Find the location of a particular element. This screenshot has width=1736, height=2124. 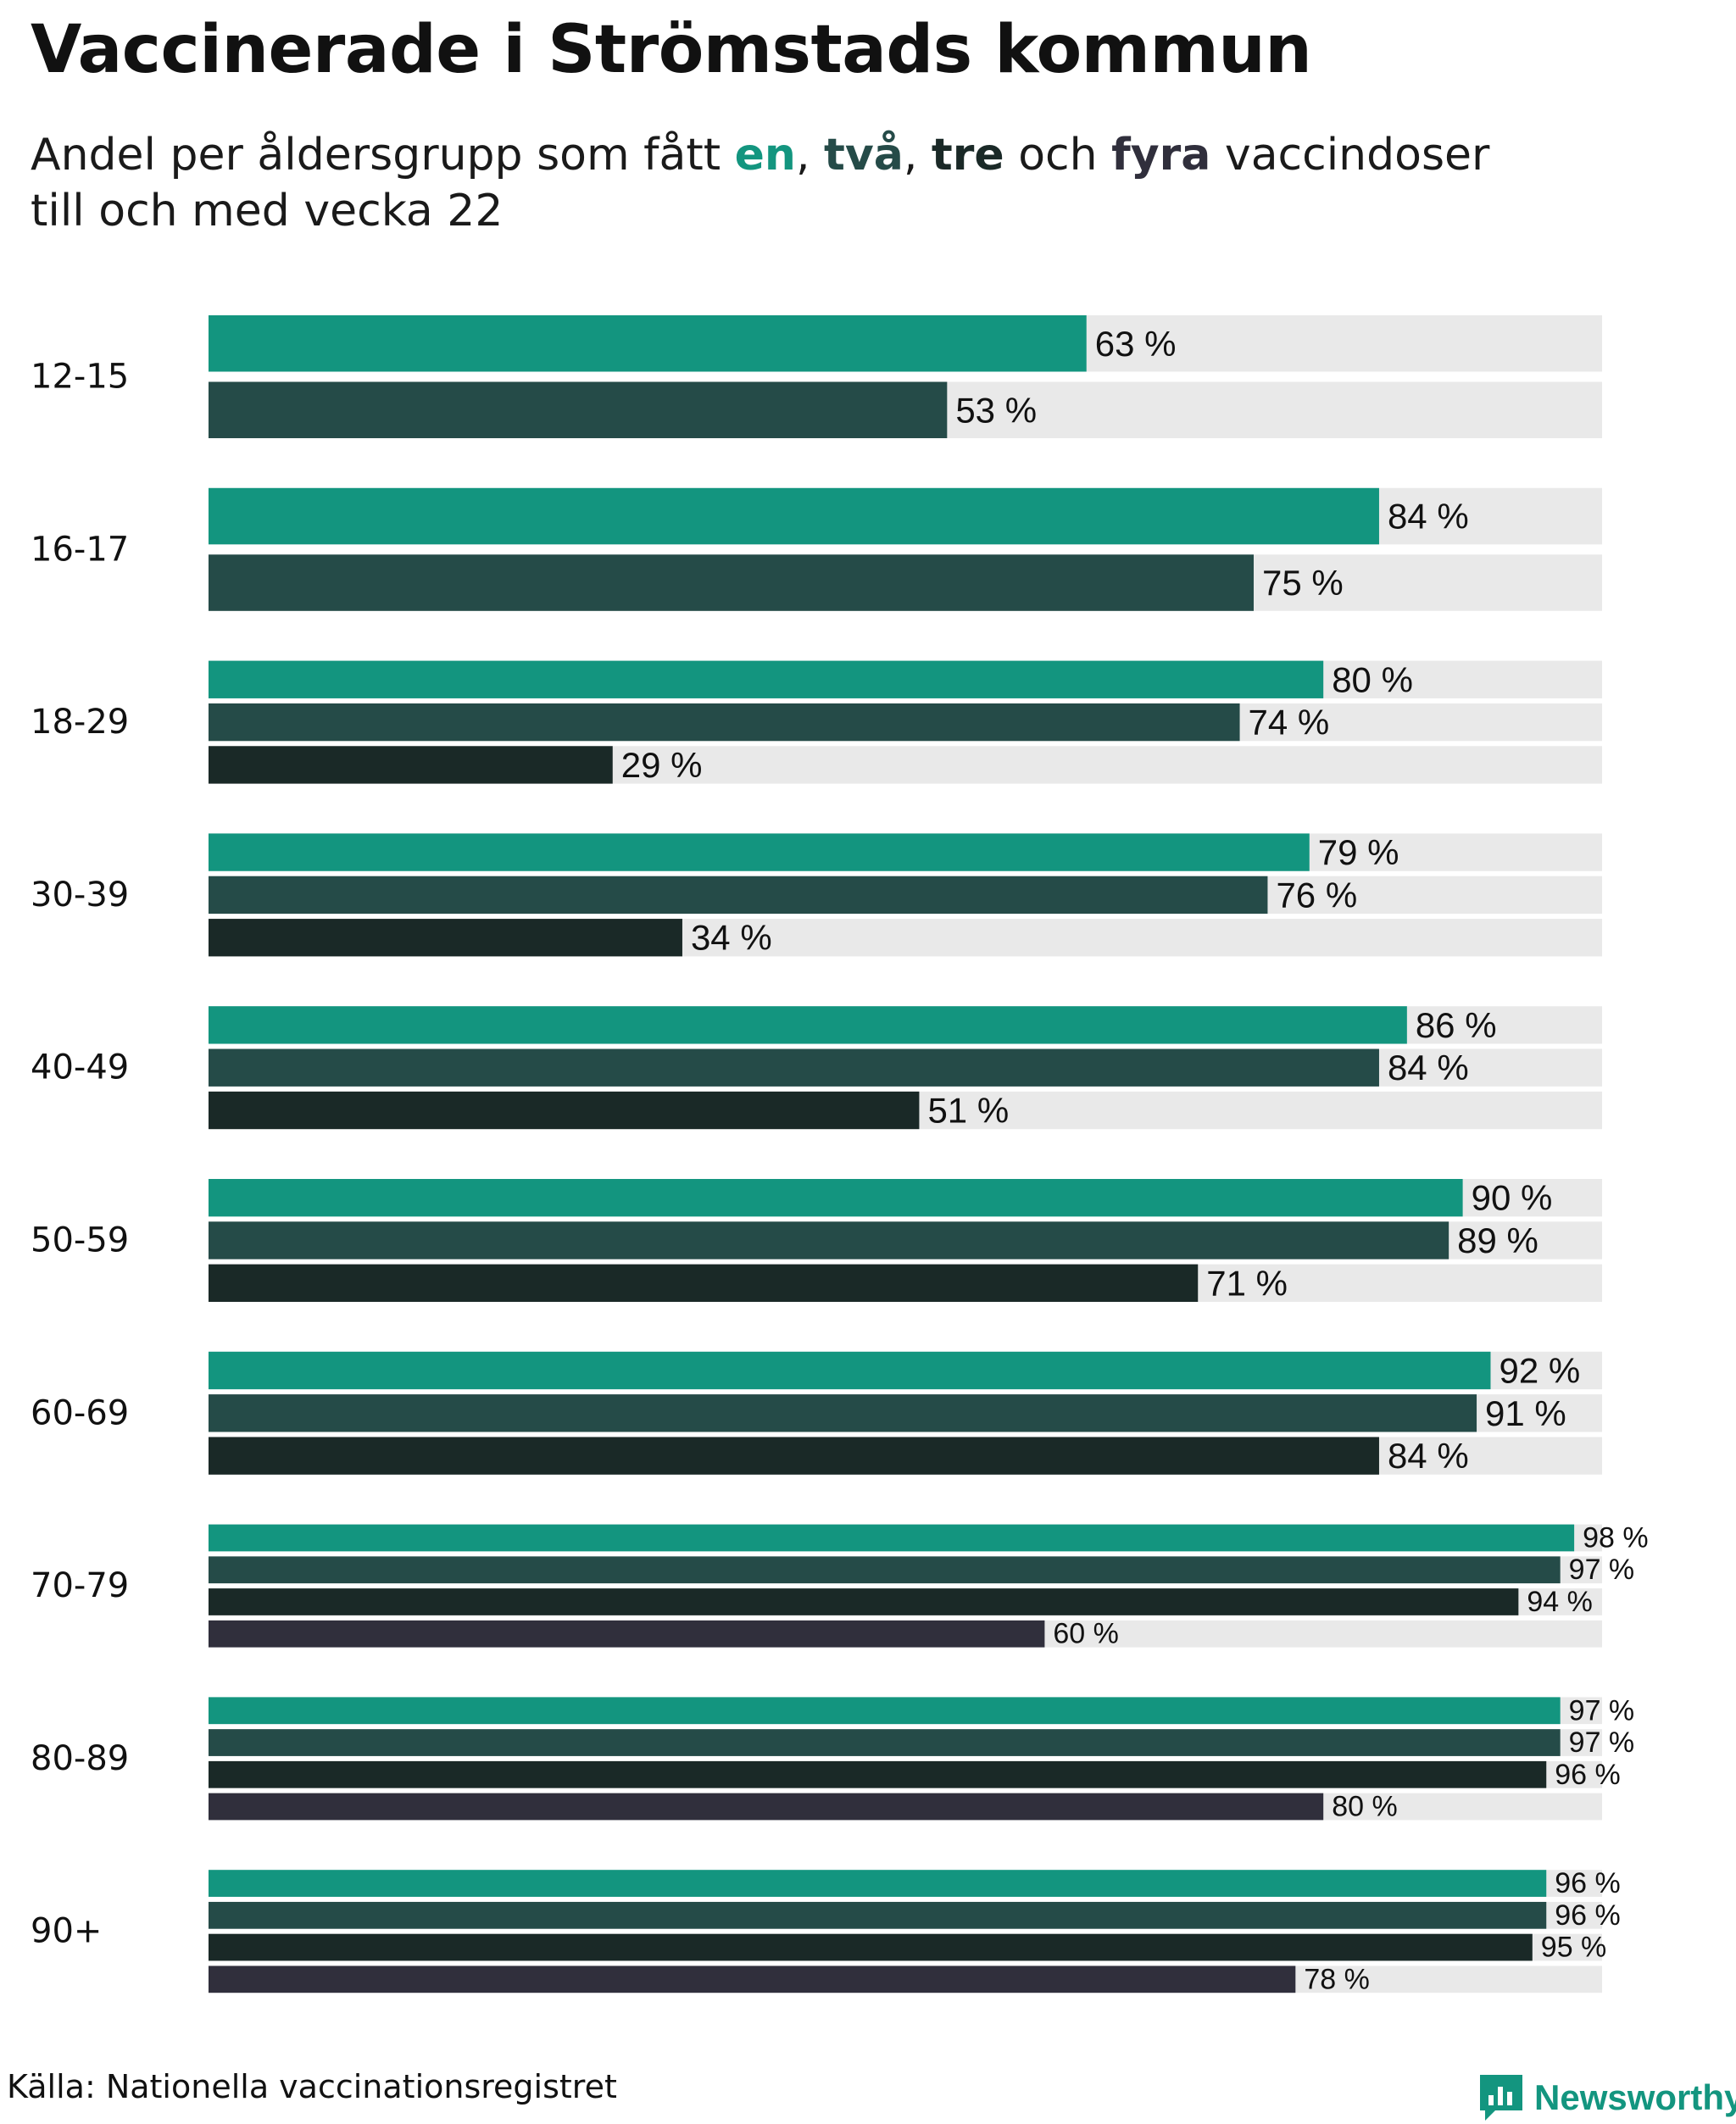

legend-dose-4: fyra is located at coordinates (1161, 155).